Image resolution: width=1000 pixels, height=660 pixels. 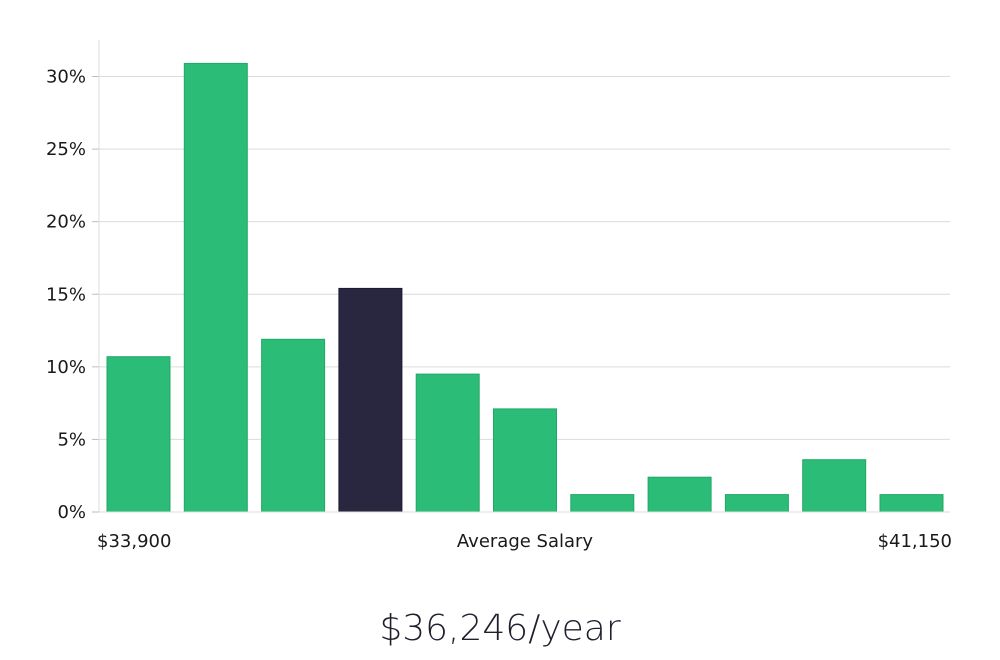 What do you see at coordinates (525, 541) in the screenshot?
I see `x-axis-title: Average Salary` at bounding box center [525, 541].